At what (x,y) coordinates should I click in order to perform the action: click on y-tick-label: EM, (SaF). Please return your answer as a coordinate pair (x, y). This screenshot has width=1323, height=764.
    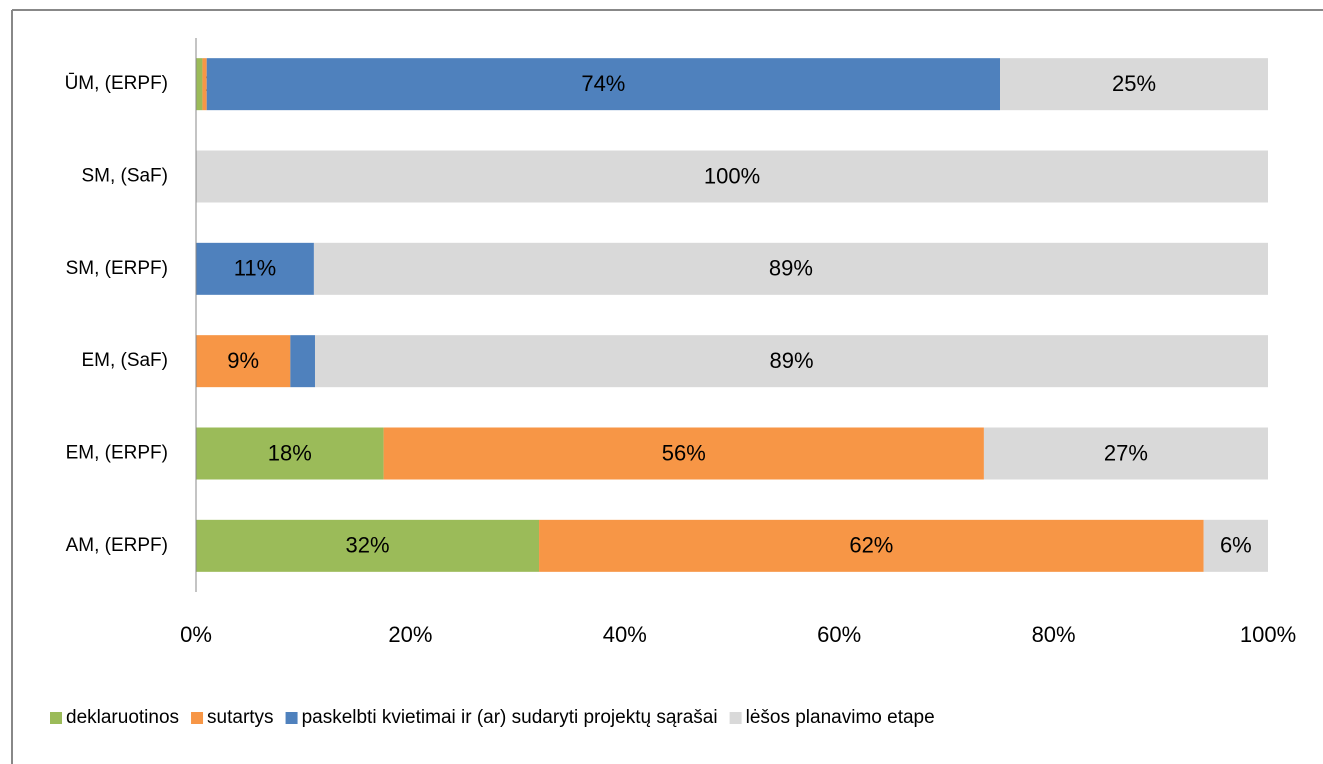
    Looking at the image, I should click on (124, 360).